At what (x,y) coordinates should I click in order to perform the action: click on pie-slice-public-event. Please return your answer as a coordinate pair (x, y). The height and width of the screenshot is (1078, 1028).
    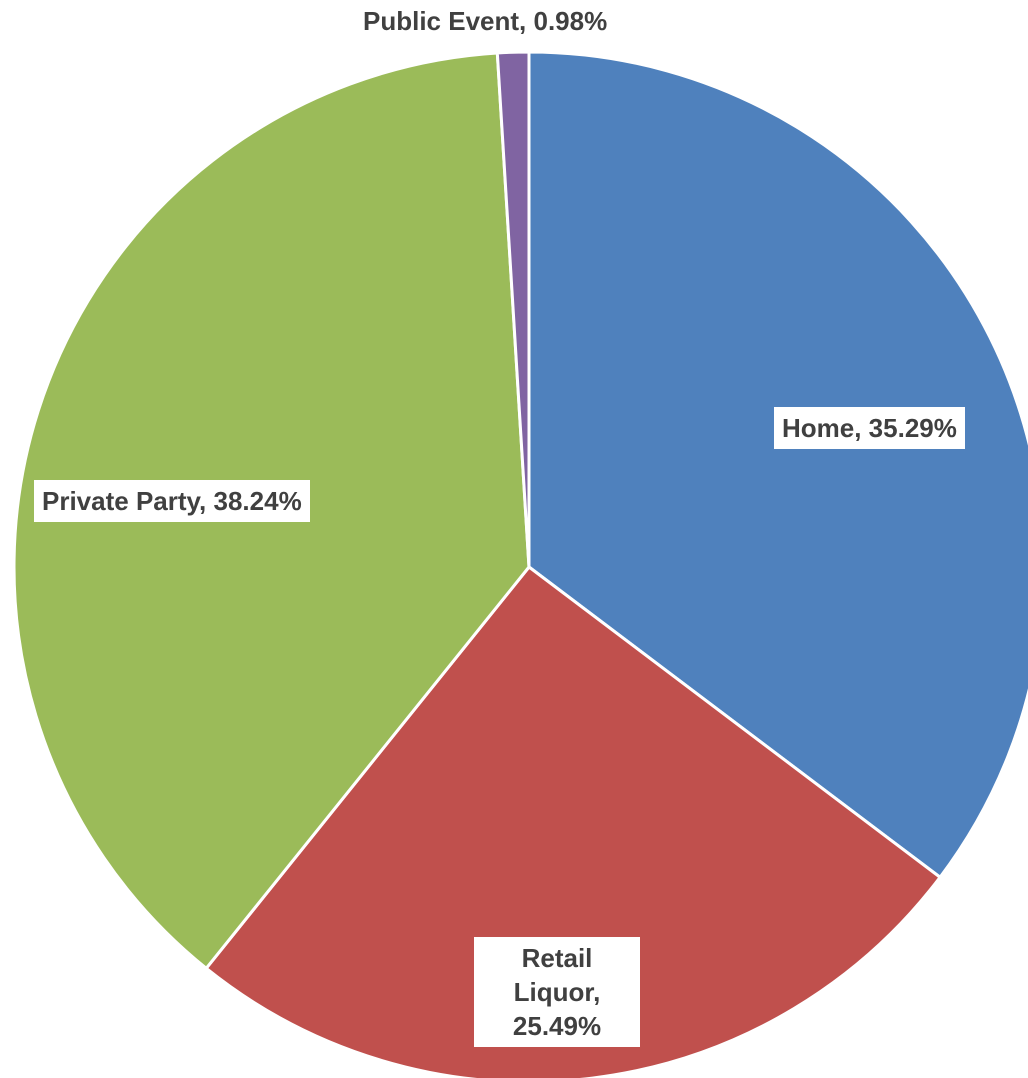
    Looking at the image, I should click on (513, 309).